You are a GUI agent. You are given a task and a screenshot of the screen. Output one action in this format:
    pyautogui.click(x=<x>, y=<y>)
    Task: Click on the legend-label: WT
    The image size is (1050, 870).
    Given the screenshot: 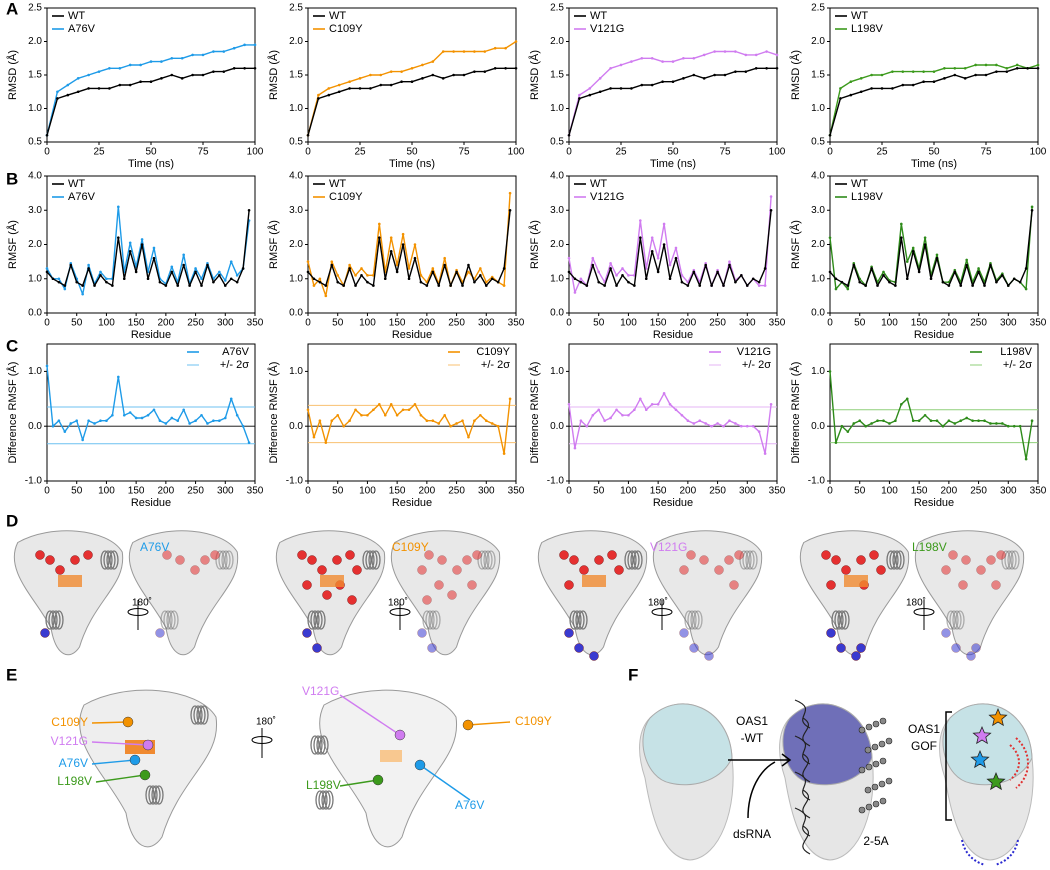 What is the action you would take?
    pyautogui.click(x=76, y=16)
    